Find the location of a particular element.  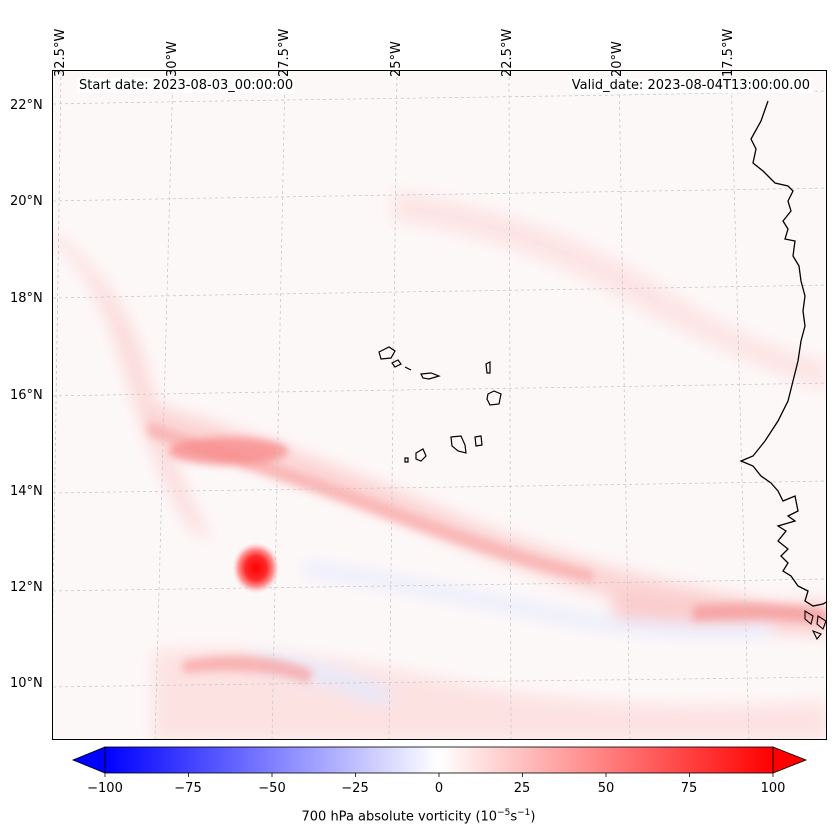

blue-band is located at coordinates (538, 599).